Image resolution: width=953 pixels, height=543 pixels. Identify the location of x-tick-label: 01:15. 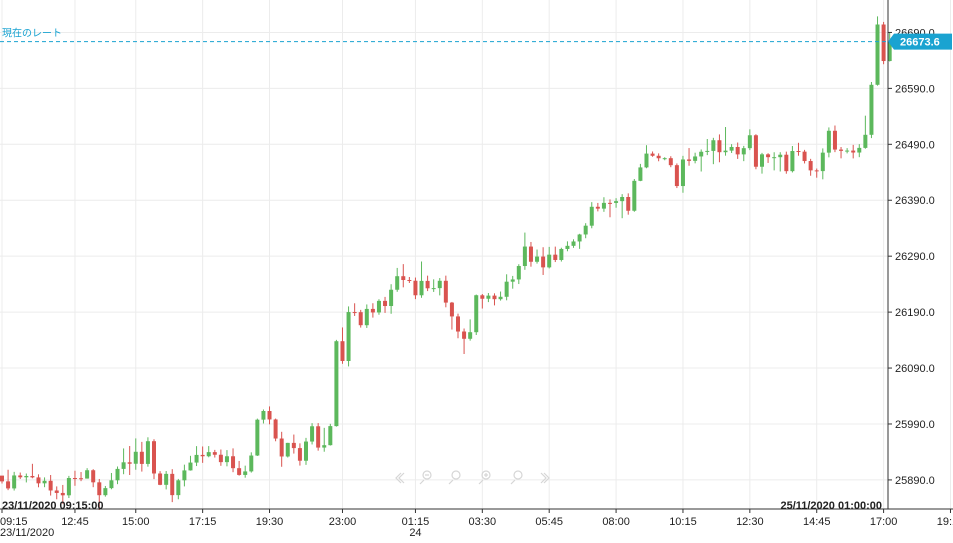
(416, 522).